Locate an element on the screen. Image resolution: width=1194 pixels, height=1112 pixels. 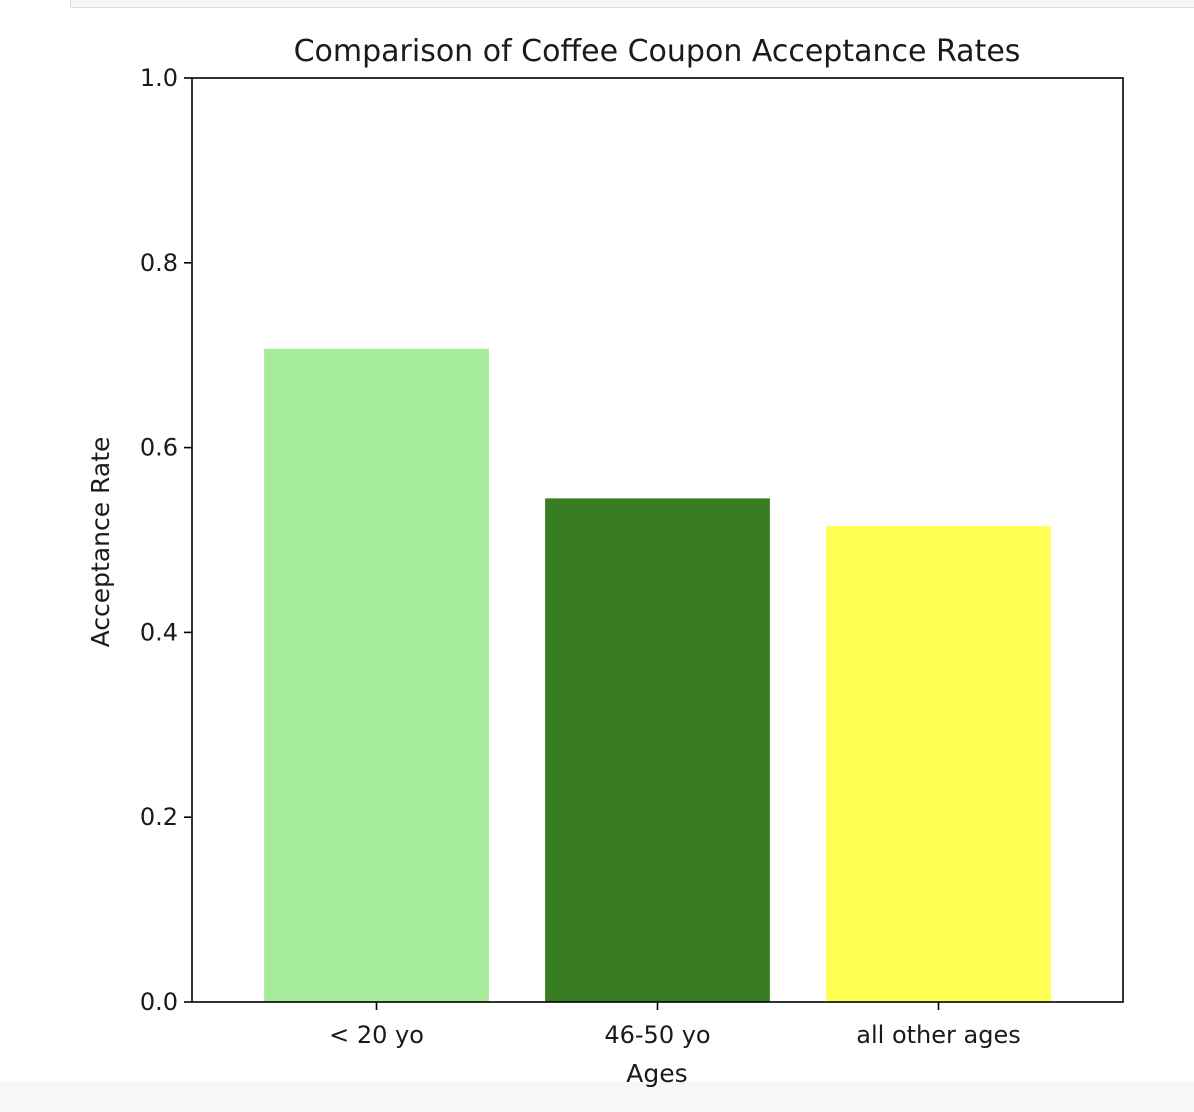
y-tick-label: 0.4 is located at coordinates (159, 632).